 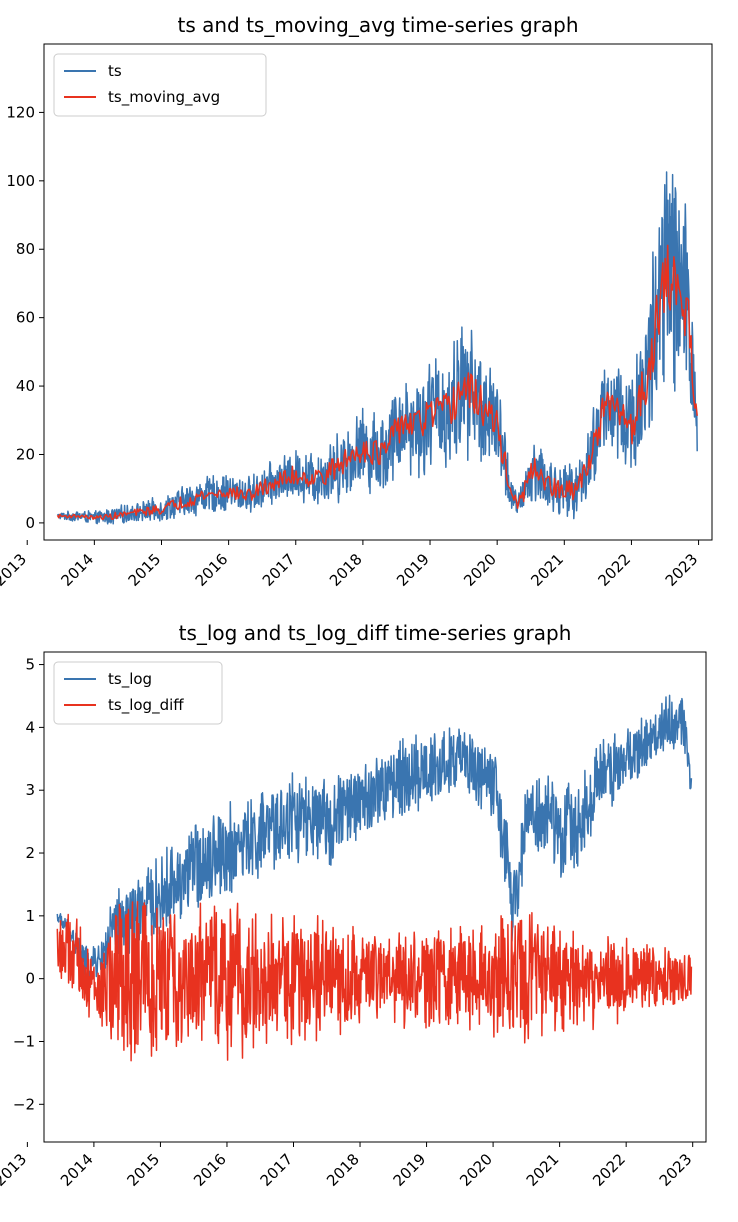 What do you see at coordinates (375, 633) in the screenshot?
I see `chart-title: ts_log and ts_log_diff time-series graph` at bounding box center [375, 633].